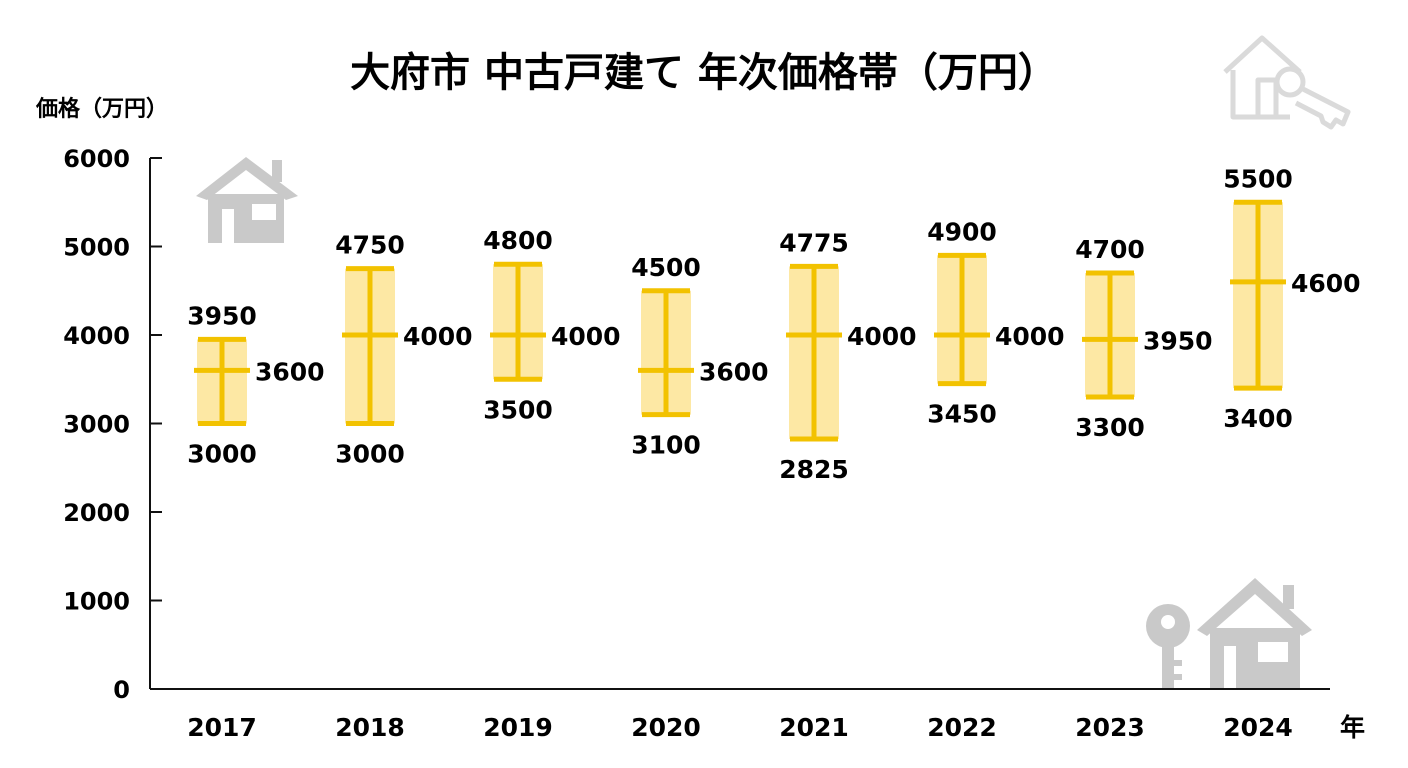 The image size is (1408, 768). Describe the element at coordinates (518, 409) in the screenshot. I see `low-label: 3500` at that location.